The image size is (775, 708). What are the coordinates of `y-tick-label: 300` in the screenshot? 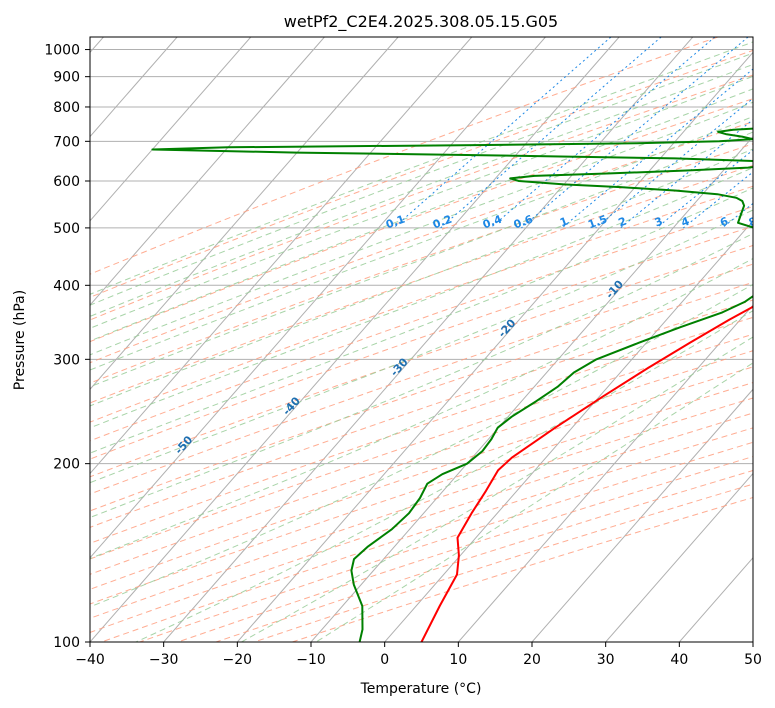 It's located at (66, 360).